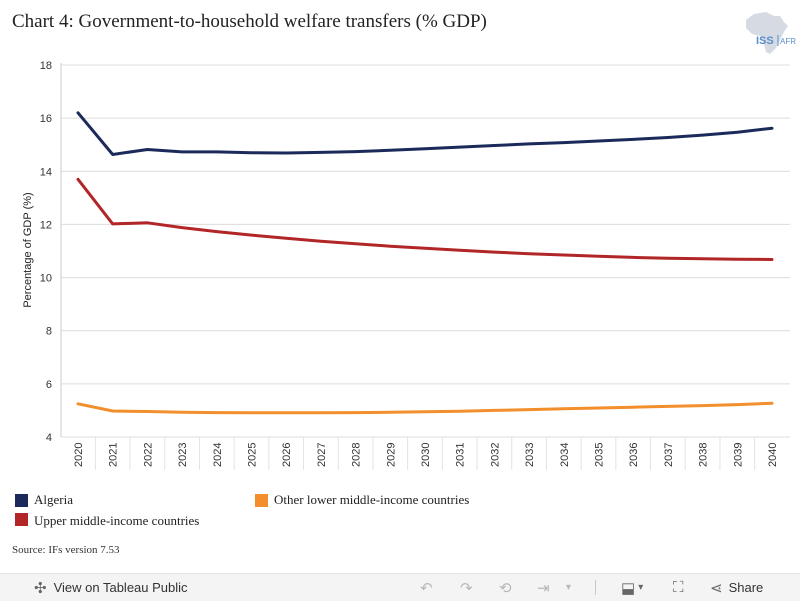 Image resolution: width=800 pixels, height=601 pixels. What do you see at coordinates (530, 455) in the screenshot?
I see `x-tick-label: 2033` at bounding box center [530, 455].